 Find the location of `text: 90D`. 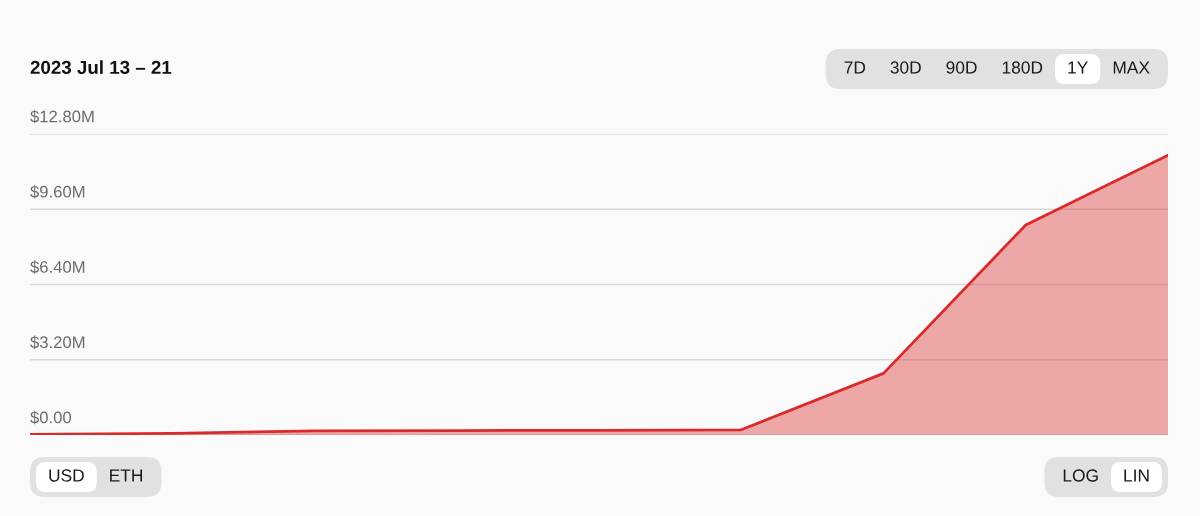

text: 90D is located at coordinates (961, 67).